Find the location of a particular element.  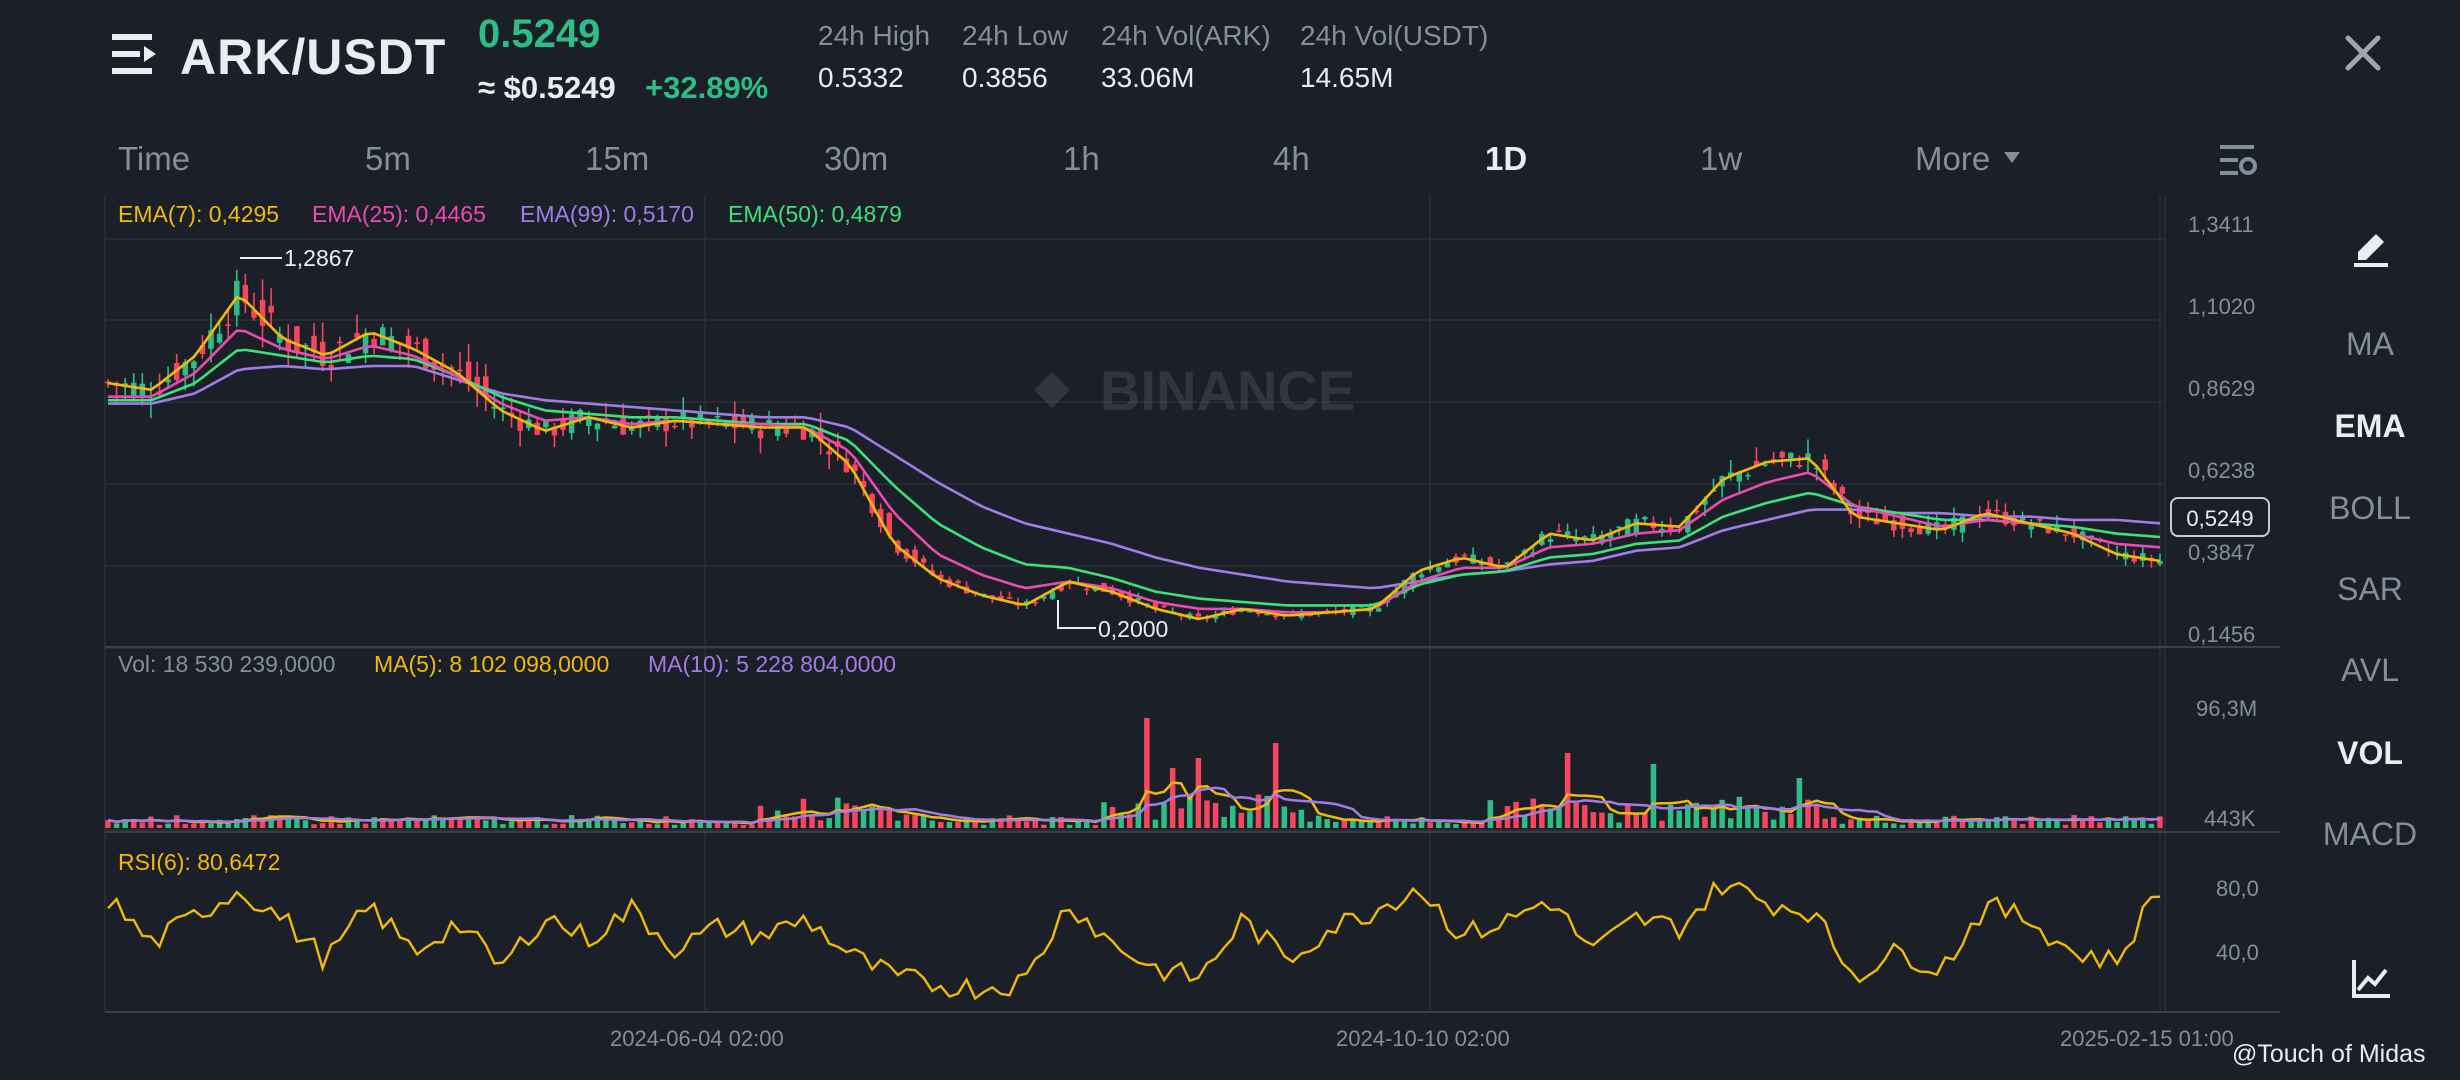

legend-vol-ma5: MA(5): 8 102 098,0000 is located at coordinates (491, 664).